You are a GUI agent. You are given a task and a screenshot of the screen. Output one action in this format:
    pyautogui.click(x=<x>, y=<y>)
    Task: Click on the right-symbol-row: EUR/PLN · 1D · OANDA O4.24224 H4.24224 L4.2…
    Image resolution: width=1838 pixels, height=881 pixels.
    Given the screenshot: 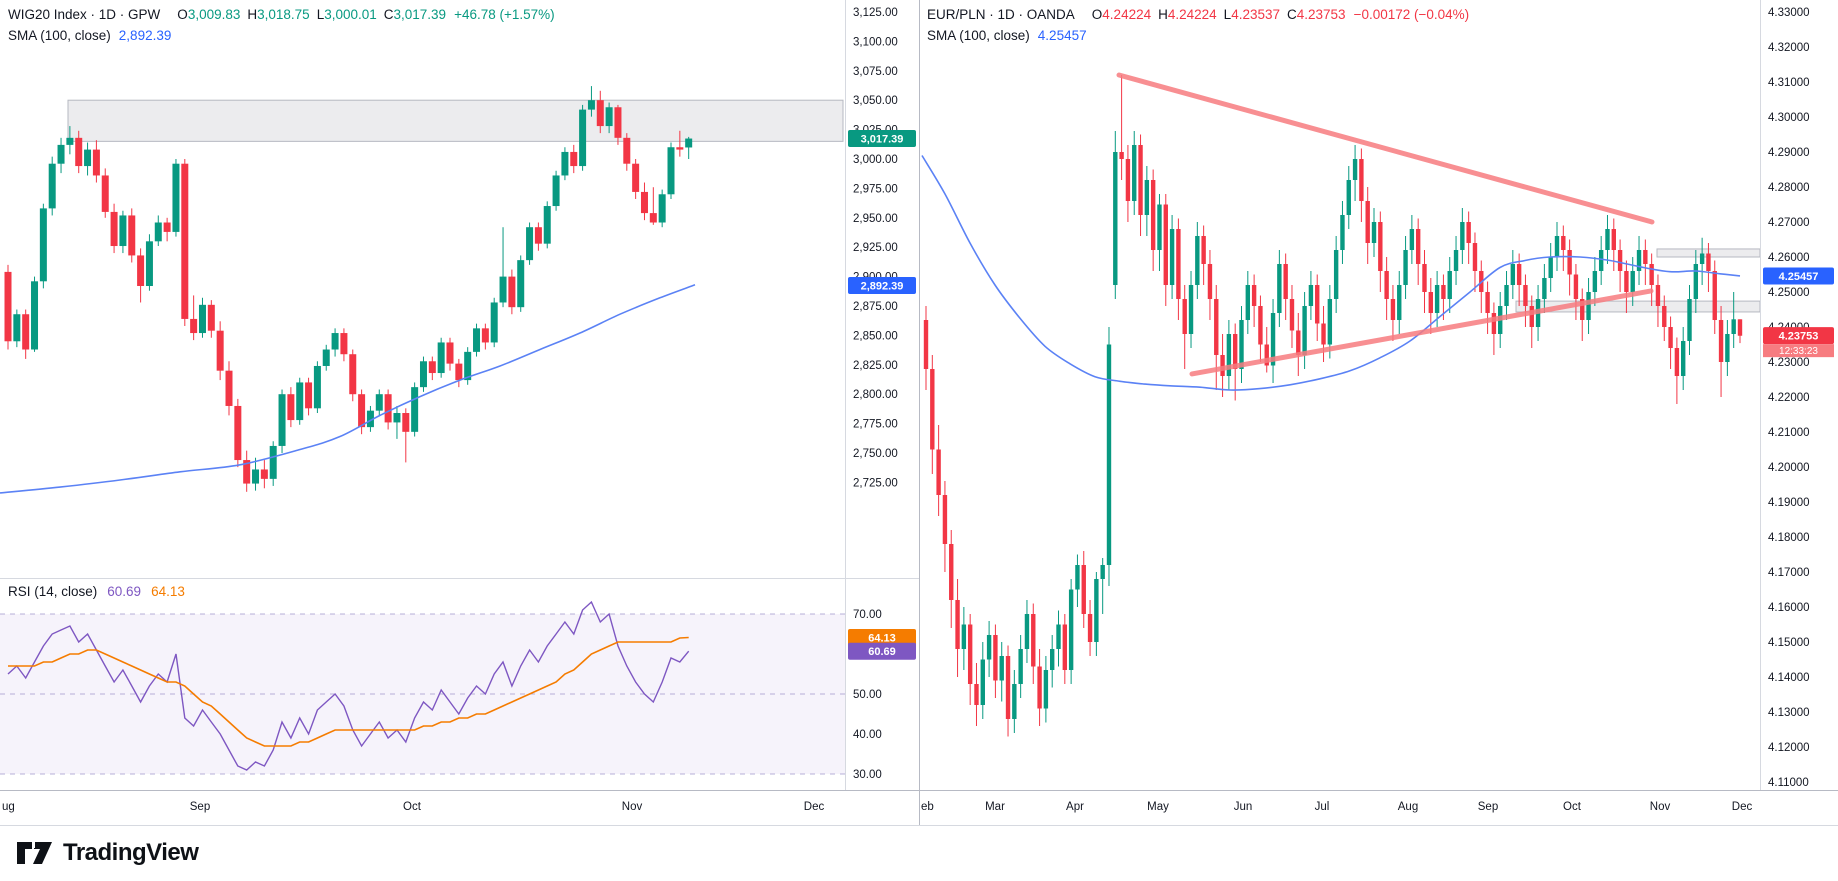 What is the action you would take?
    pyautogui.click(x=1198, y=15)
    